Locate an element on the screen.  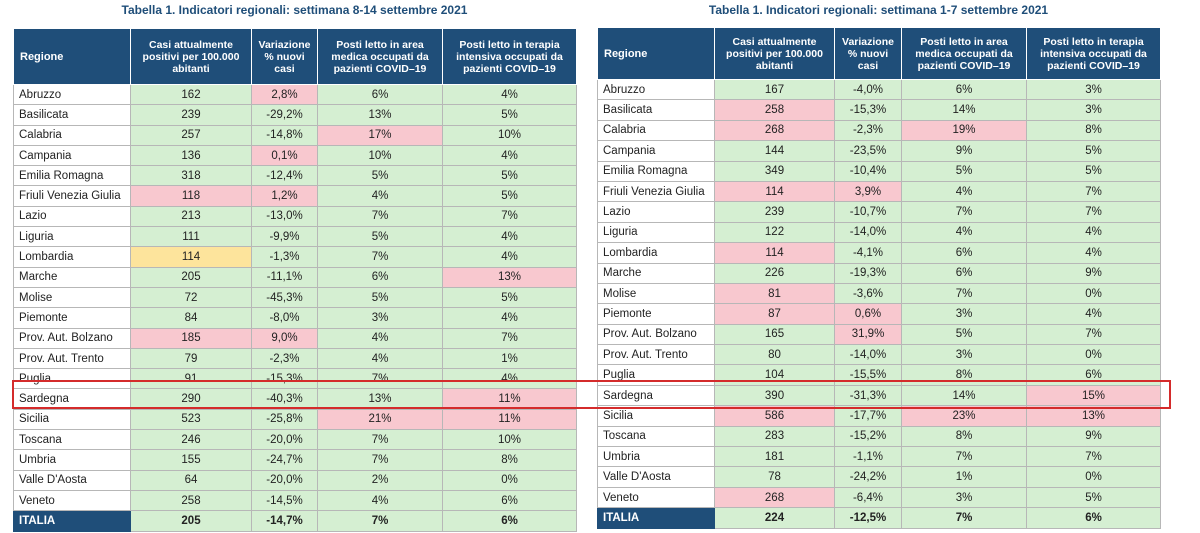
variazione-casi-cell: -19,3% is located at coordinates (868, 273).